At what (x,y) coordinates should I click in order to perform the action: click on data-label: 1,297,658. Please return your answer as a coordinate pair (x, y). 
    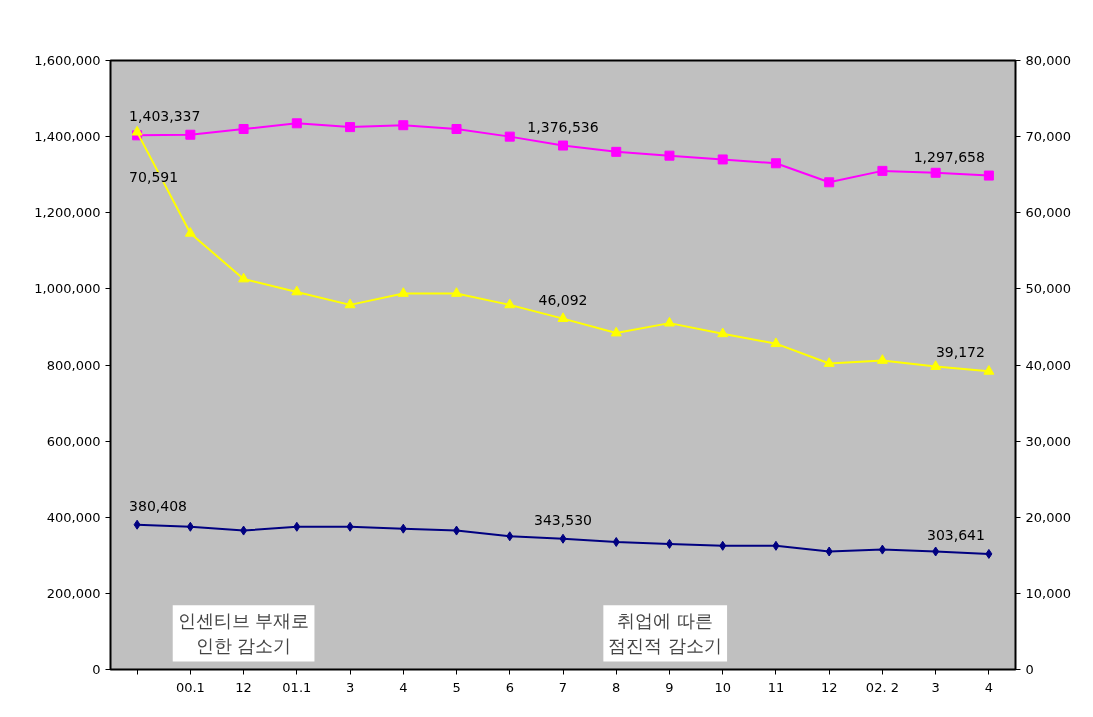
    Looking at the image, I should click on (949, 156).